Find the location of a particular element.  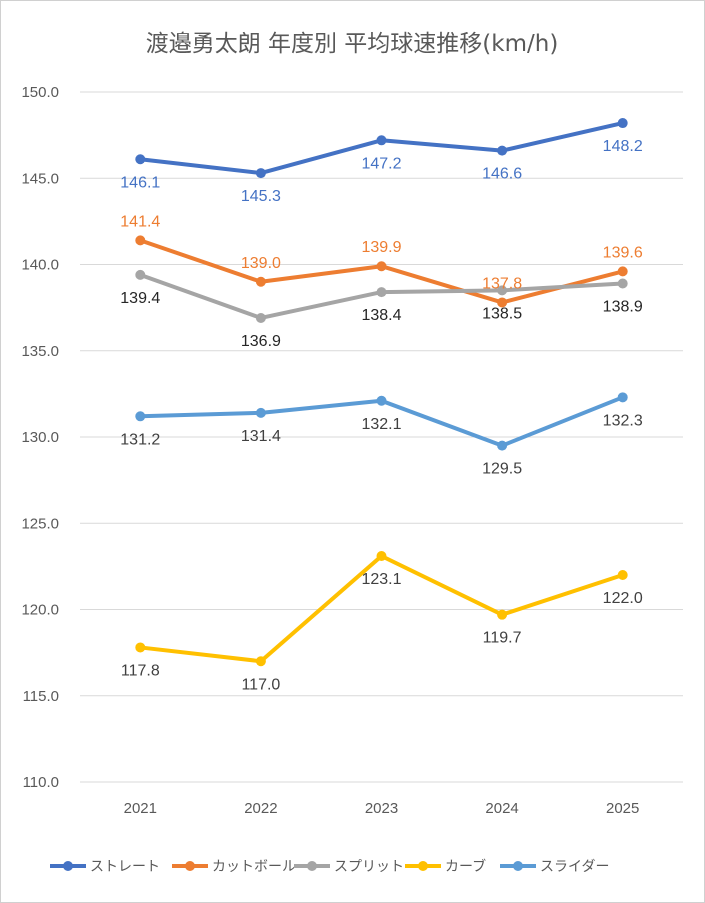

legend-item: スプリット is located at coordinates (349, 867).